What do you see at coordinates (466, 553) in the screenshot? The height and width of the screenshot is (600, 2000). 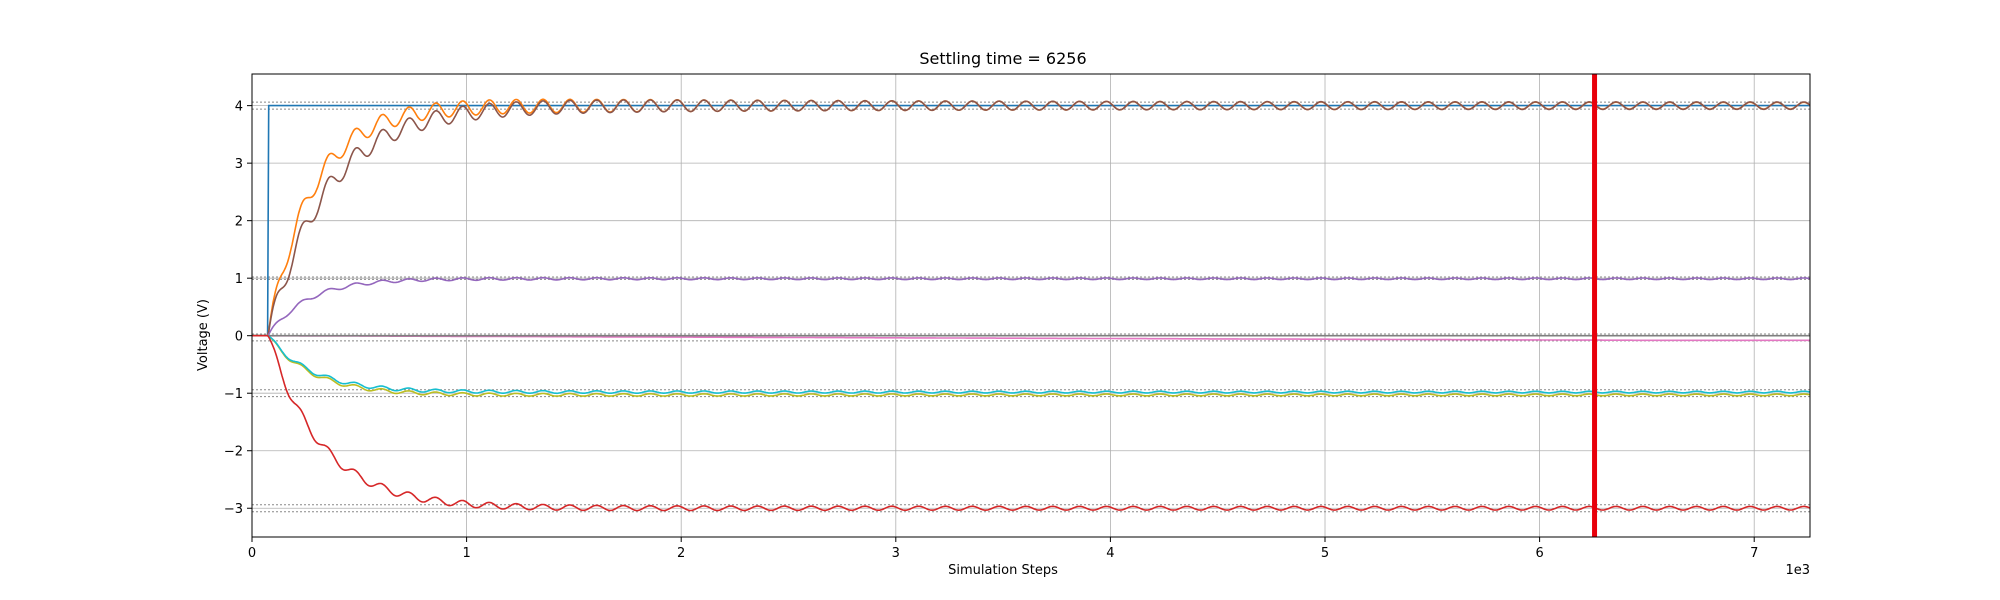 I see `x-tick-label: 1` at bounding box center [466, 553].